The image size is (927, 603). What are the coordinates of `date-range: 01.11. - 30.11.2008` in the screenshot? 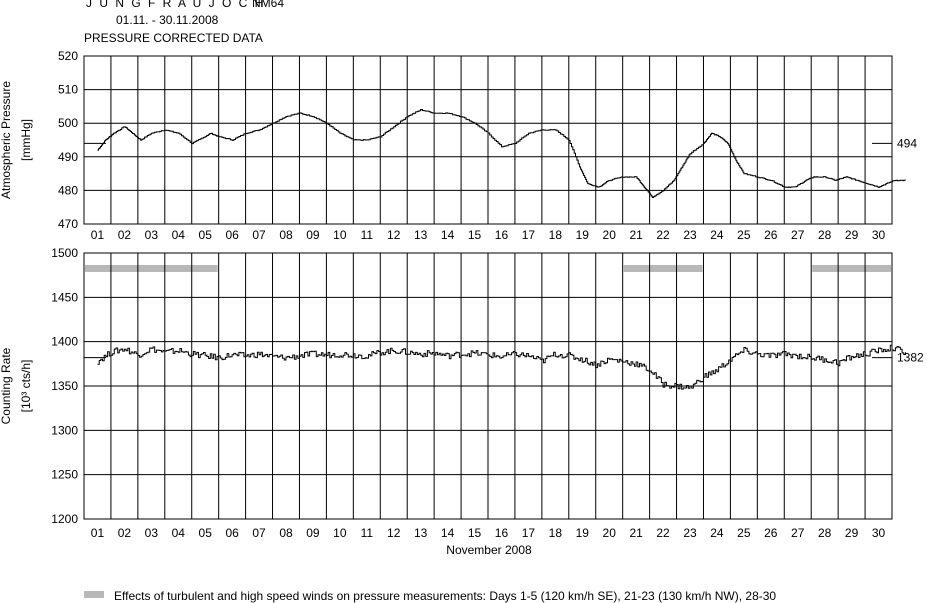 It's located at (167, 20).